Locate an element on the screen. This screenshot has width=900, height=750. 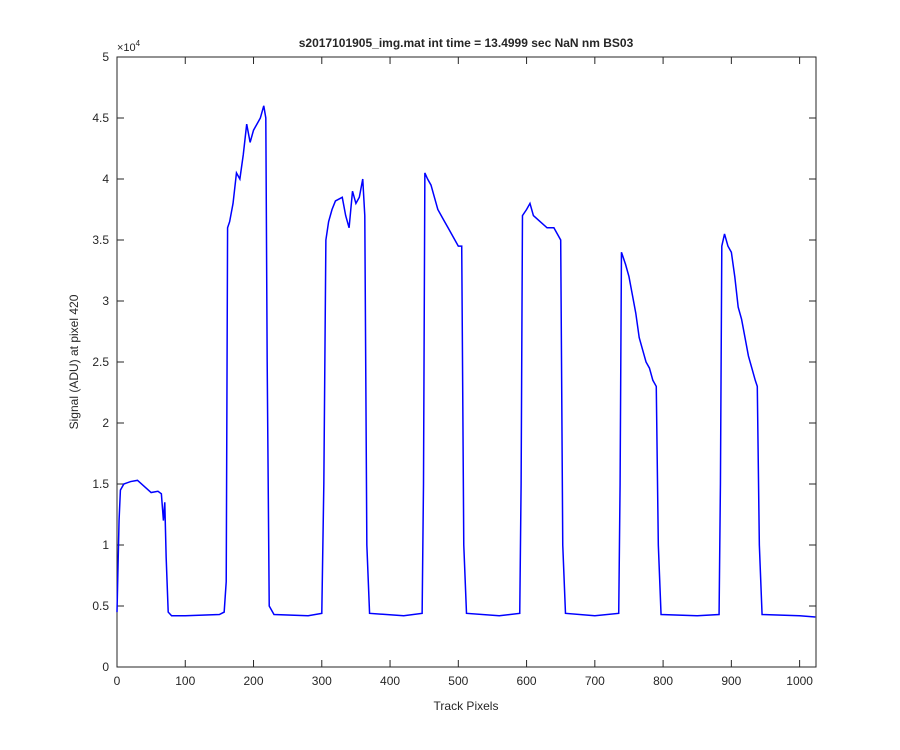
y-tick-label: 0.5 is located at coordinates (100, 606).